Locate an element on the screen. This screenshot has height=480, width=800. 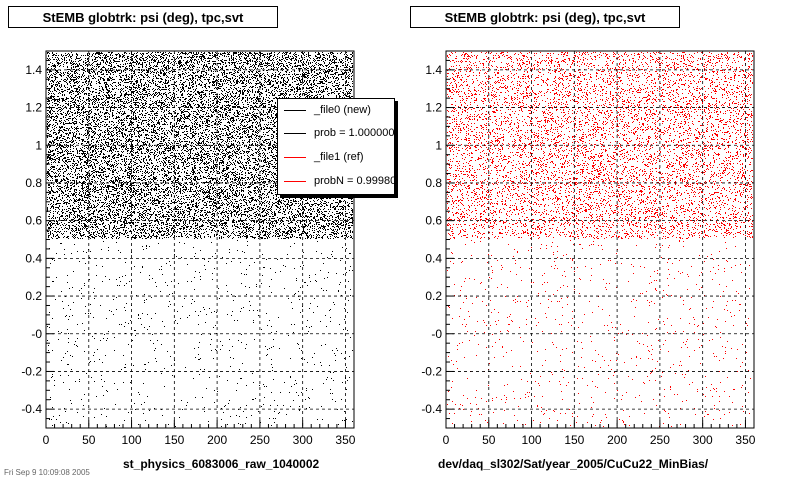
date-stamp: Fri Sep 9 10:09:08 2005 is located at coordinates (47, 472).